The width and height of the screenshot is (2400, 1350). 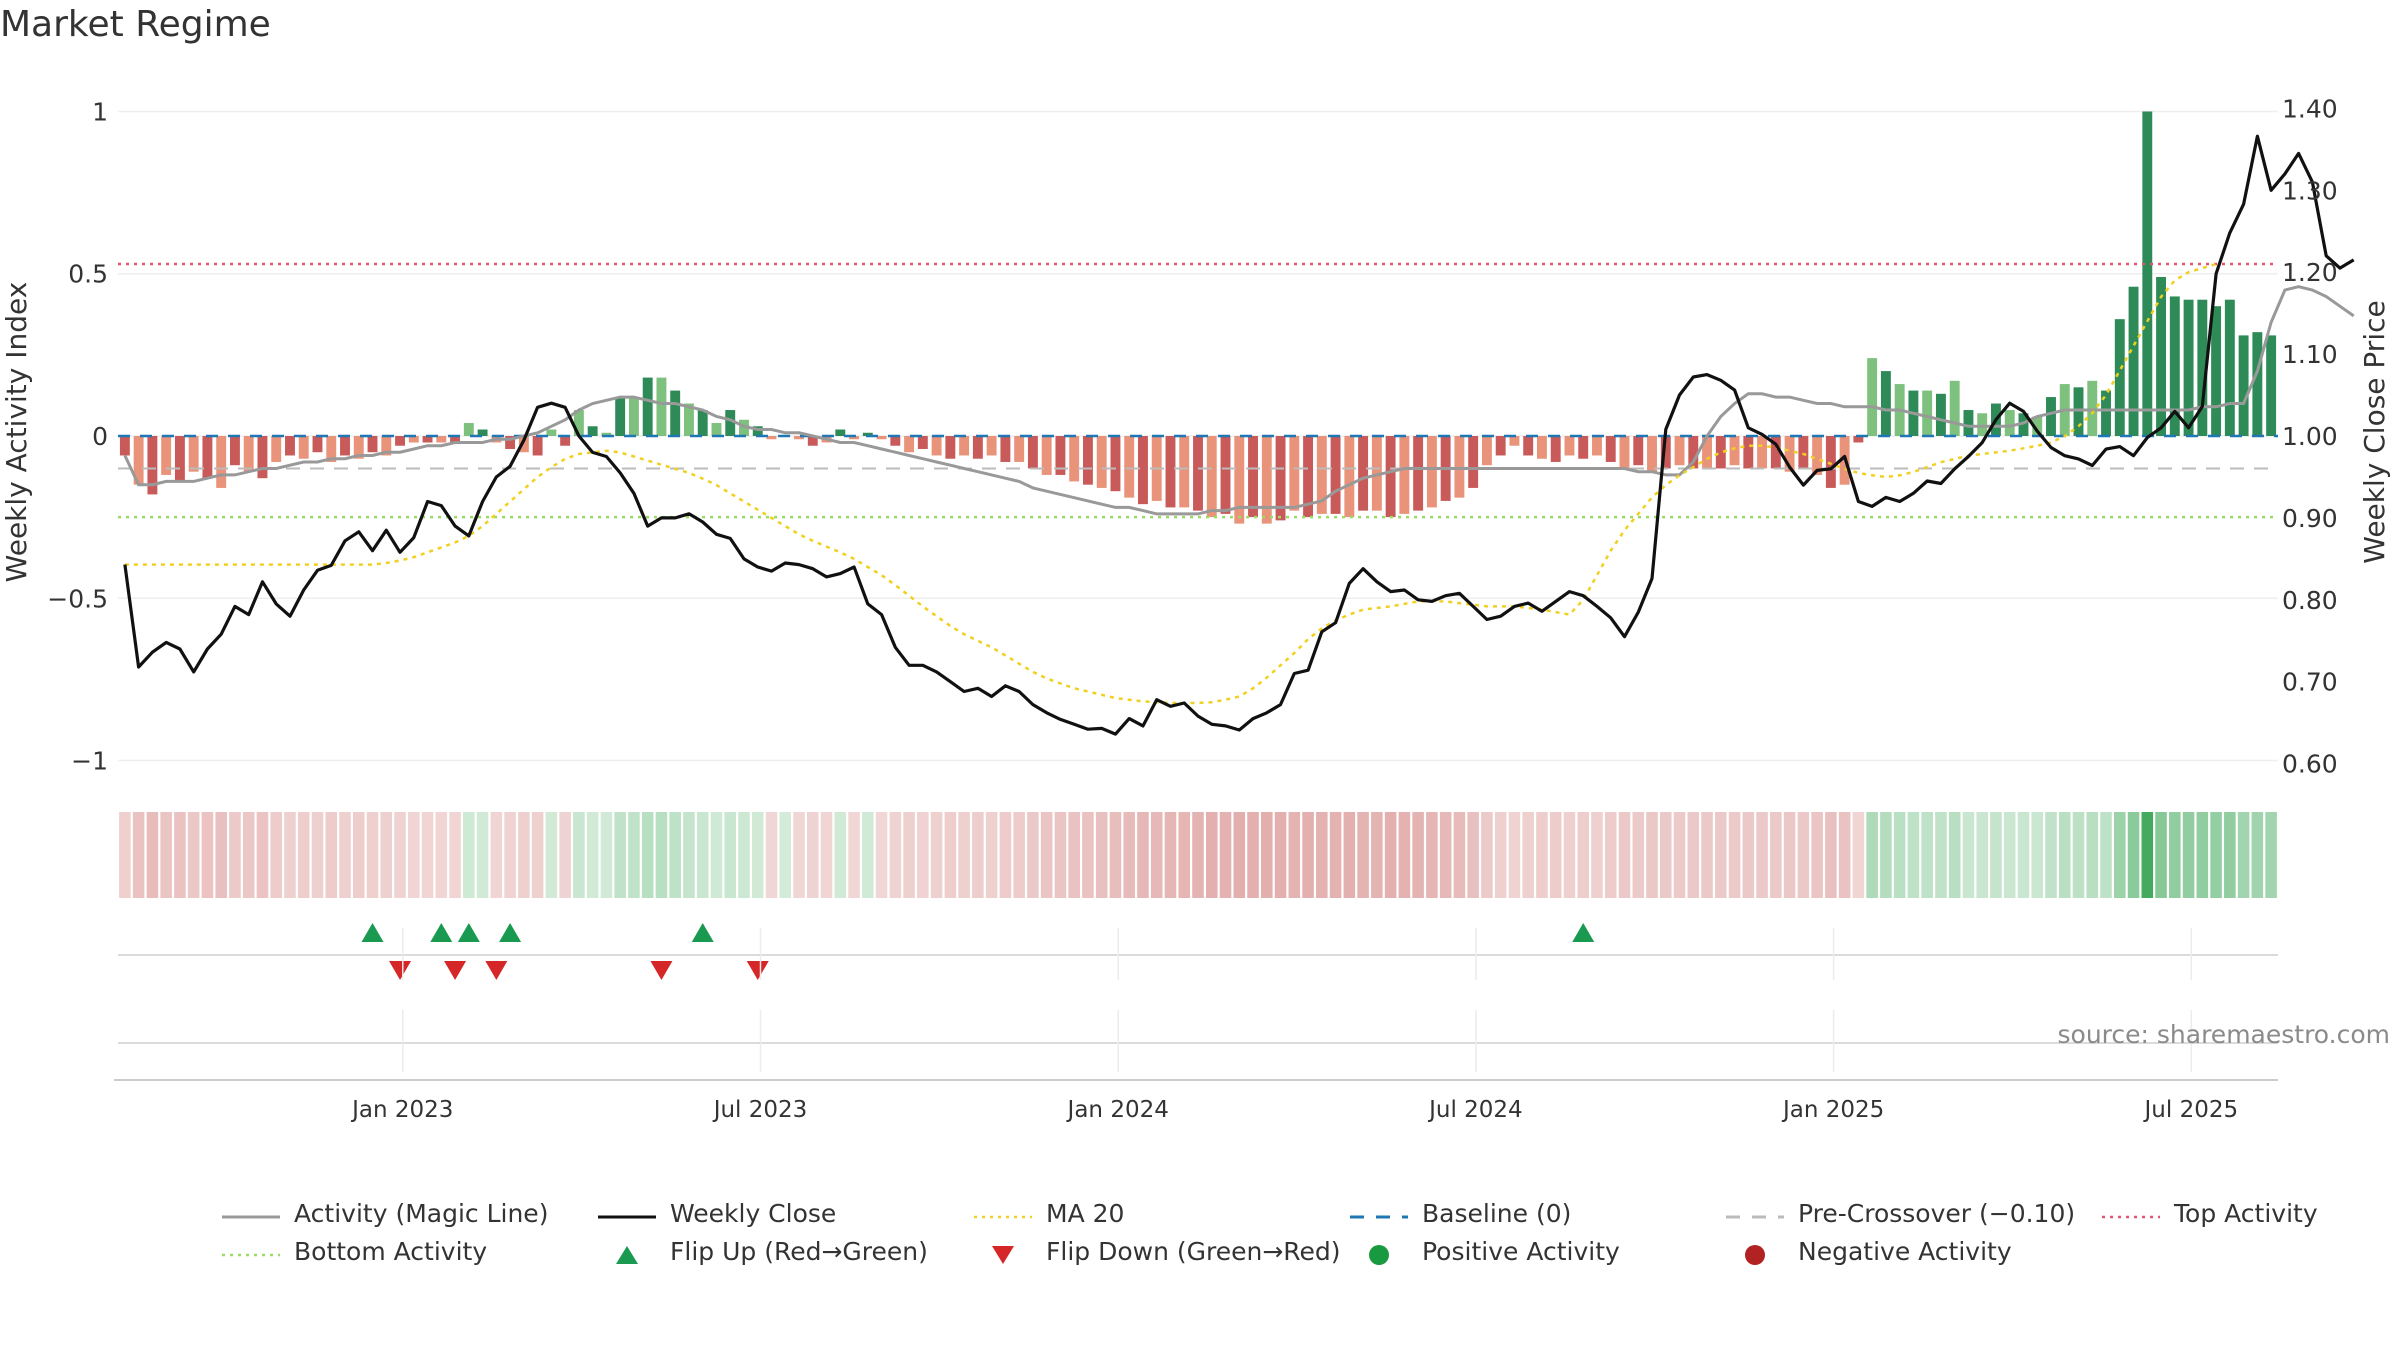 What do you see at coordinates (1198, 951) in the screenshot?
I see `flip-markers` at bounding box center [1198, 951].